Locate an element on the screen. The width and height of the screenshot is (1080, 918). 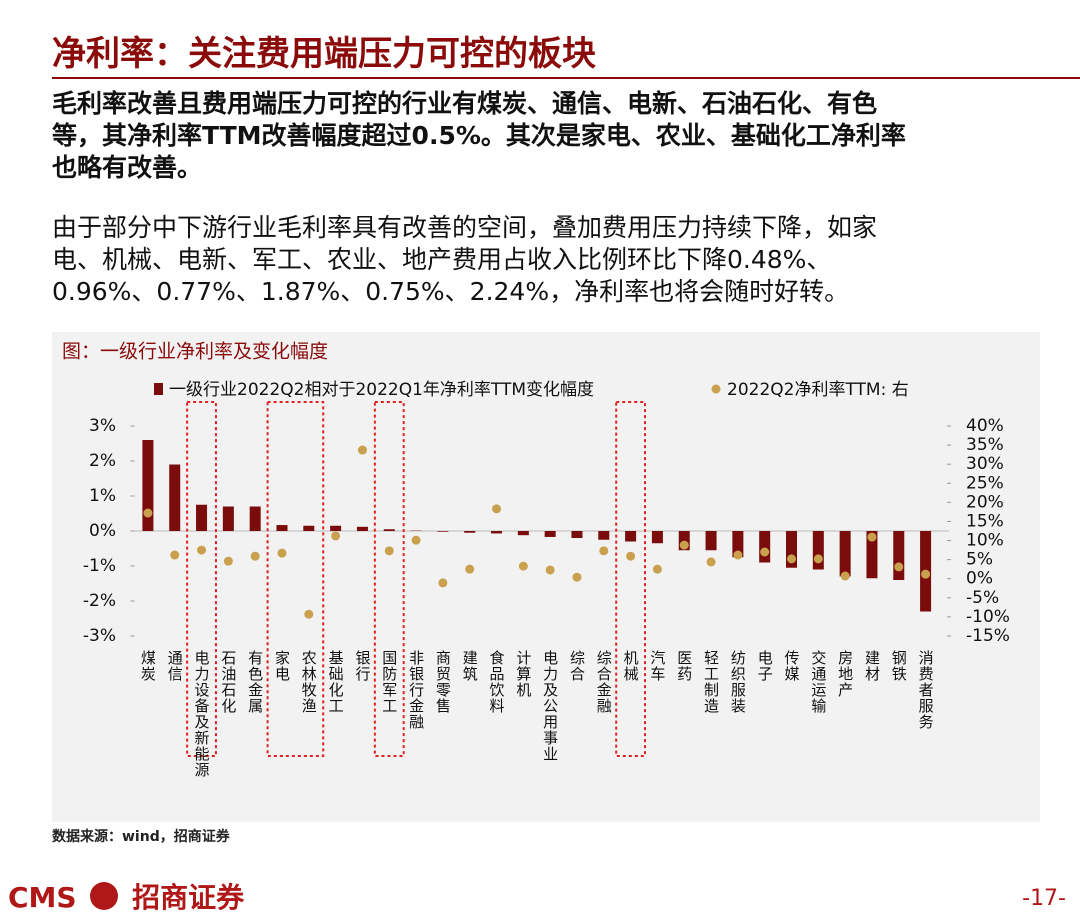
x-tick-label: 有色金属 is located at coordinates (255, 682).